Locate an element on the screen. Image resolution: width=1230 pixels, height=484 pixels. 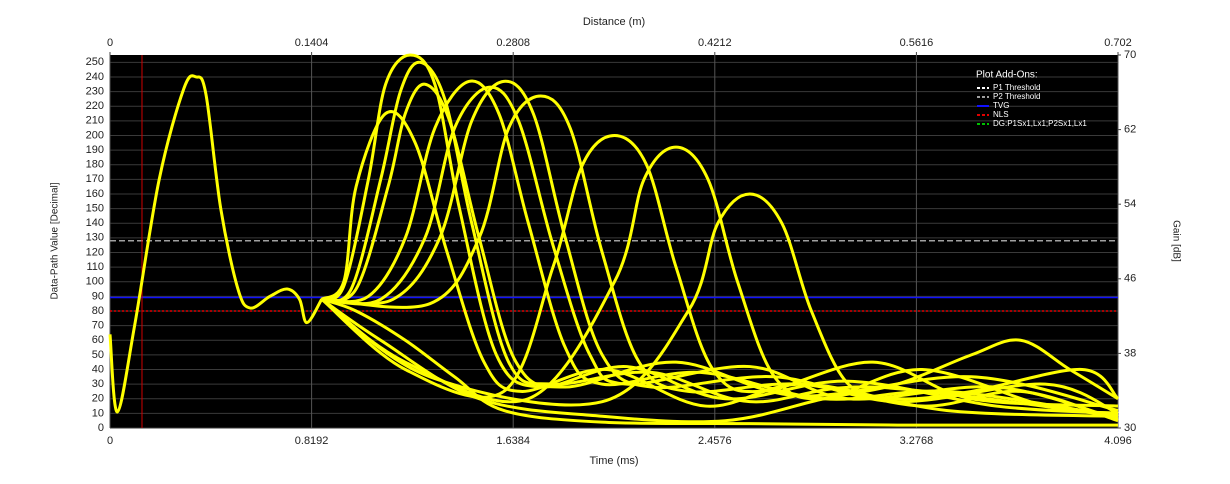
y-tick-label: 40 is located at coordinates (98, 369).